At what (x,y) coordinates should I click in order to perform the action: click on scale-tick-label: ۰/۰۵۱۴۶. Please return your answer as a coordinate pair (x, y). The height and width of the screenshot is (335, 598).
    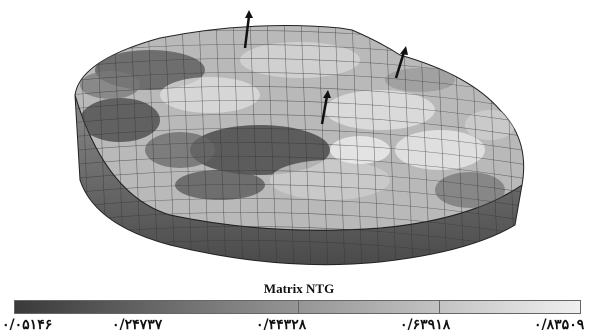
    Looking at the image, I should click on (27, 325).